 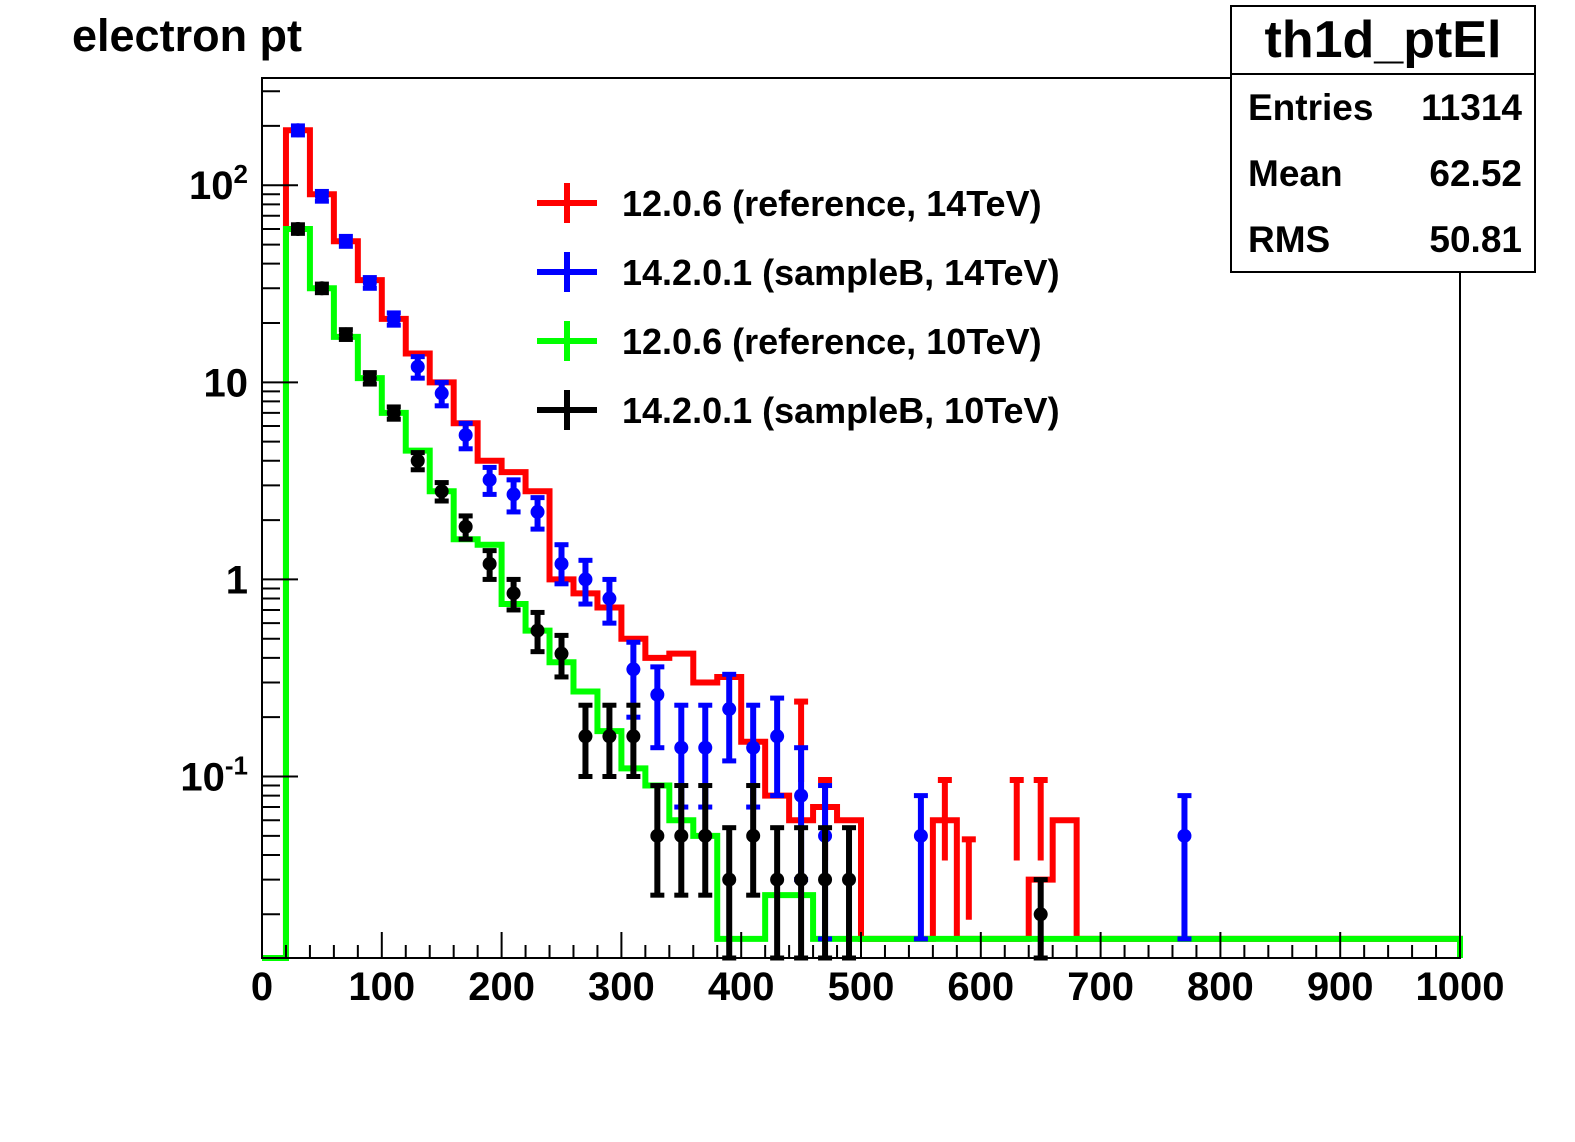 What do you see at coordinates (262, 987) in the screenshot?
I see `x-tick-label: 0` at bounding box center [262, 987].